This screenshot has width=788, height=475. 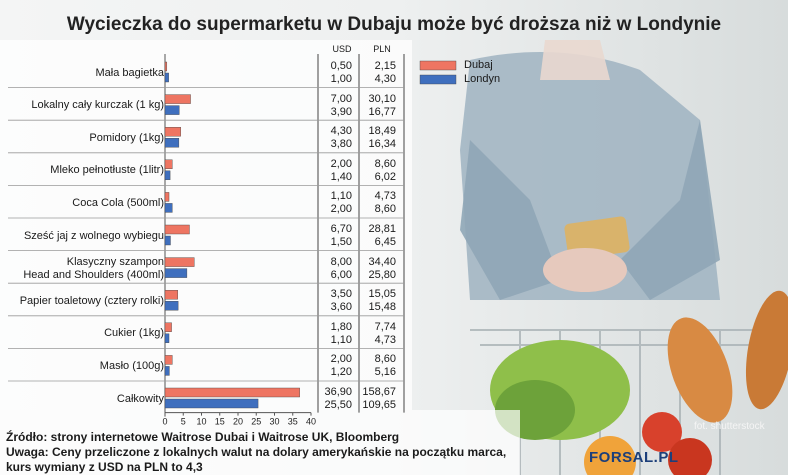 What do you see at coordinates (382, 98) in the screenshot?
I see `value-pln-dubai: 30,10` at bounding box center [382, 98].